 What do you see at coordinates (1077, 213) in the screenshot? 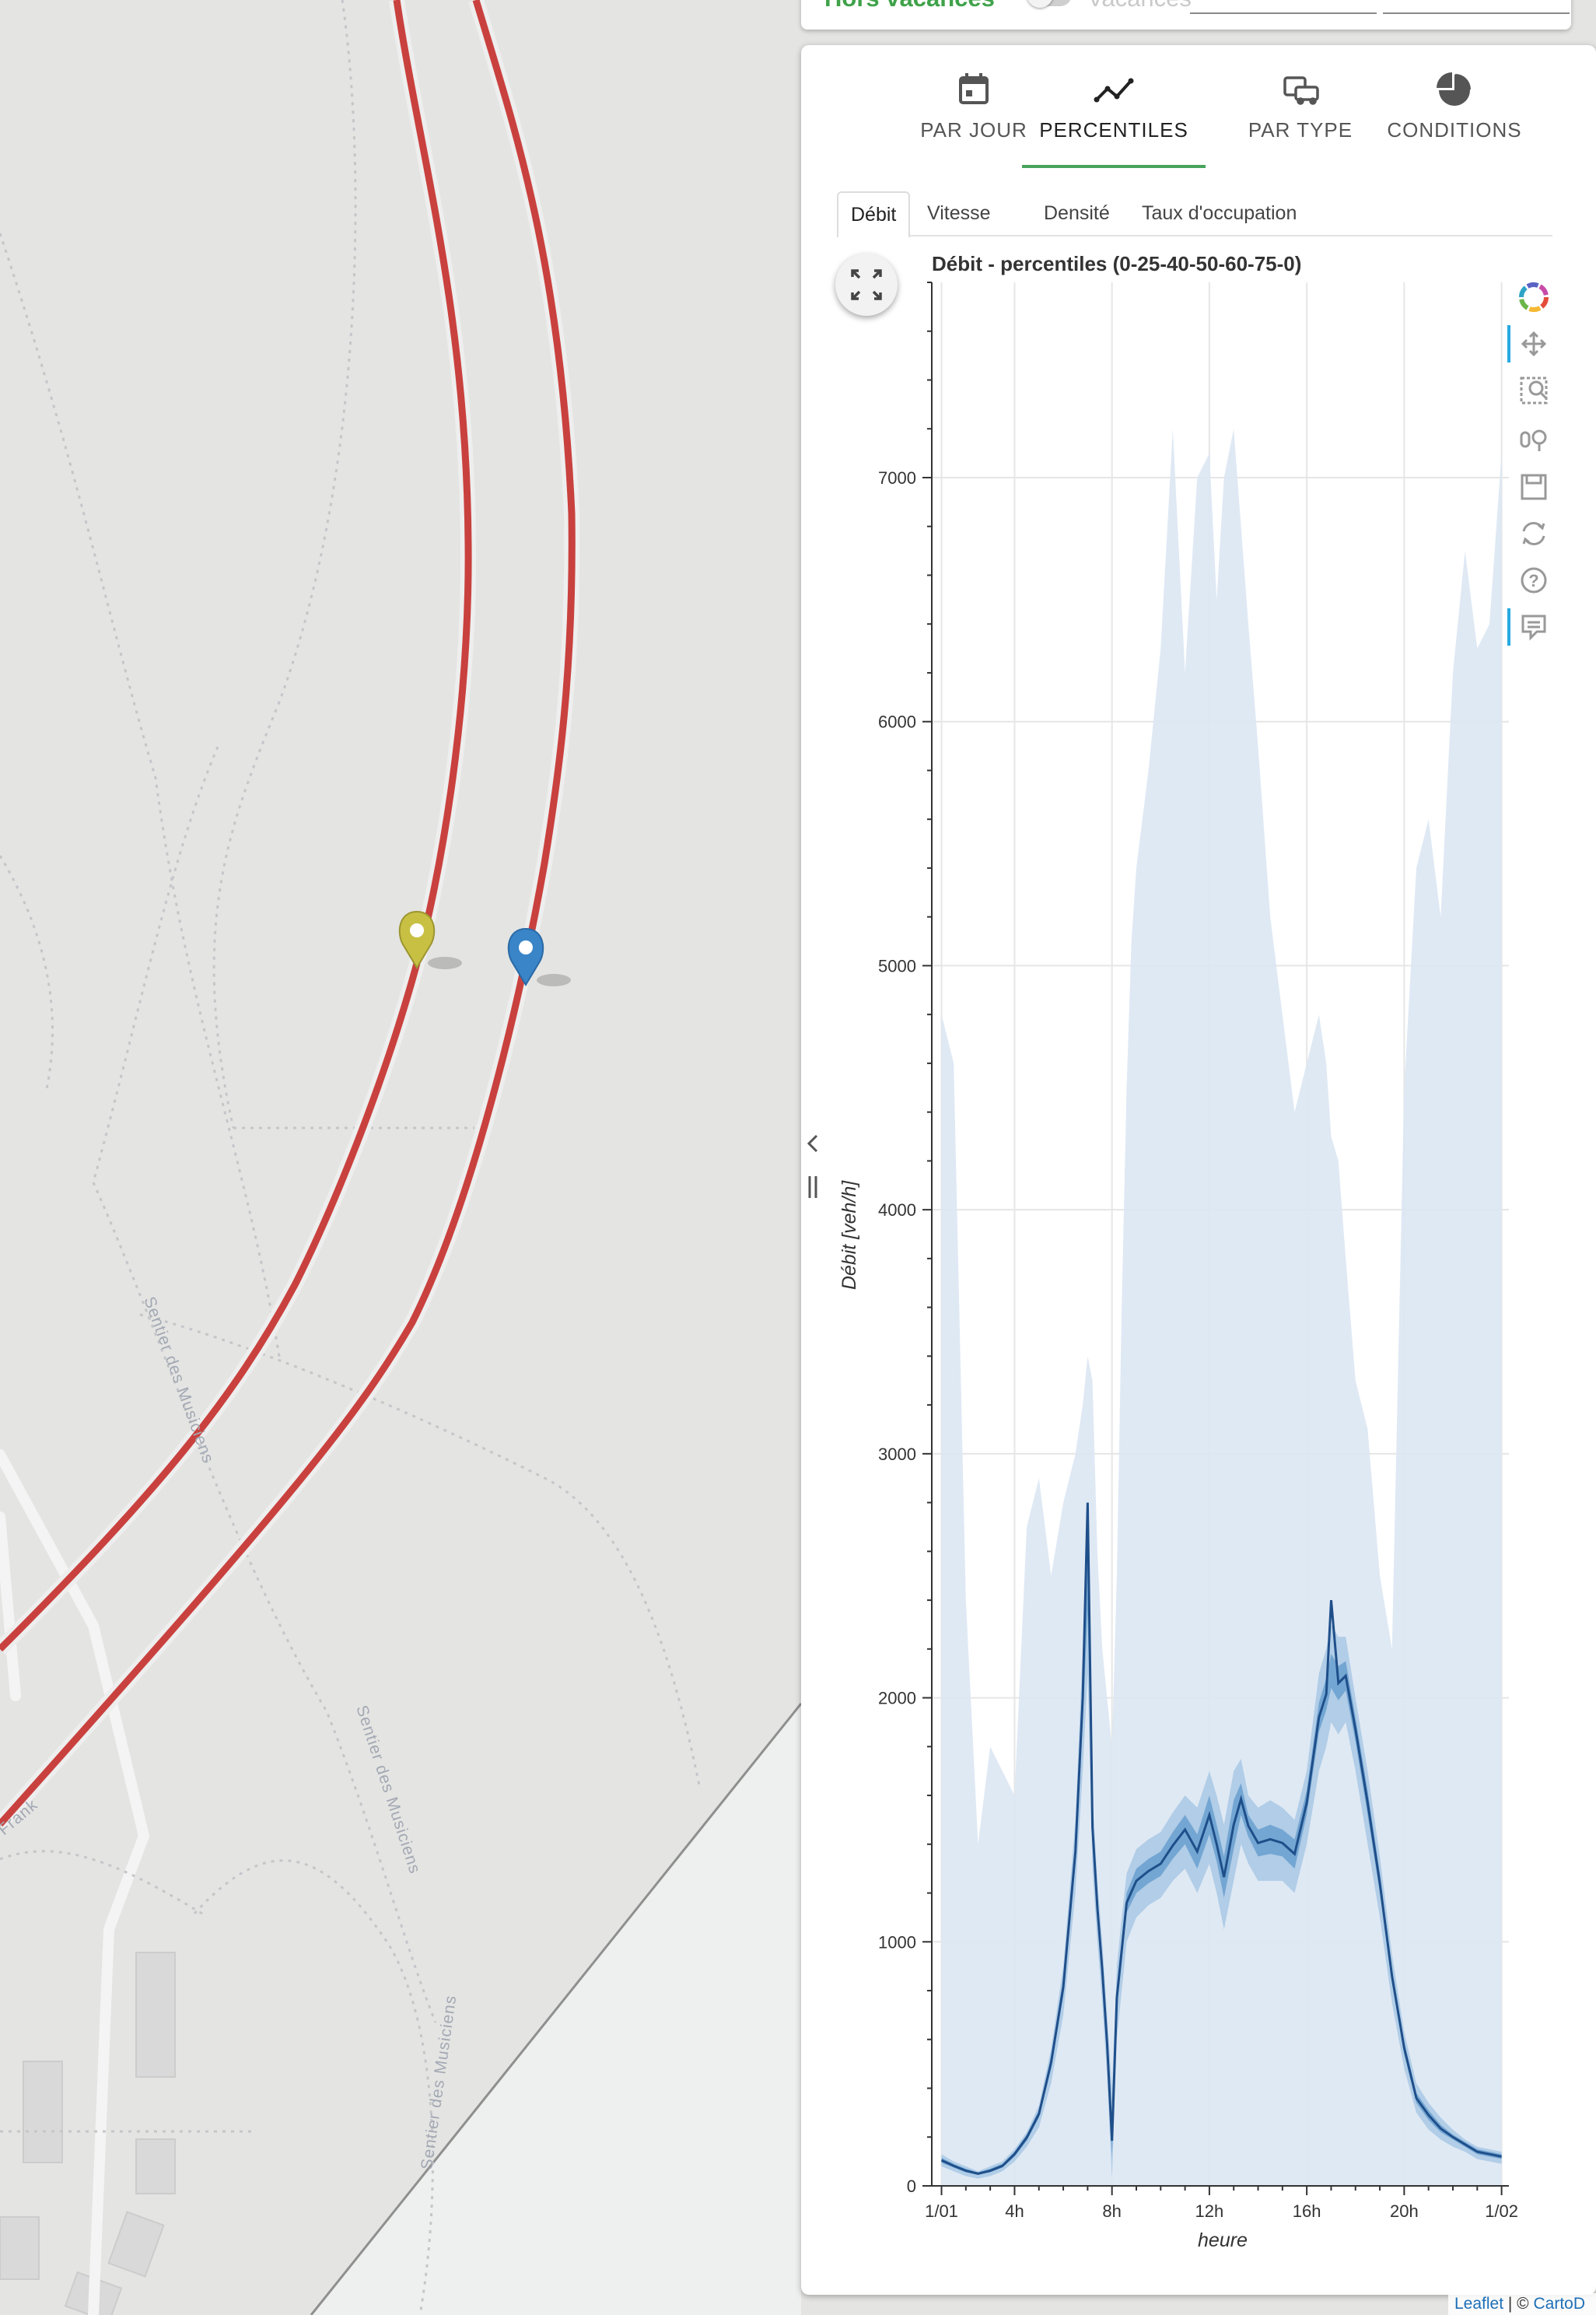
I see `subtab-densite: Densité` at bounding box center [1077, 213].